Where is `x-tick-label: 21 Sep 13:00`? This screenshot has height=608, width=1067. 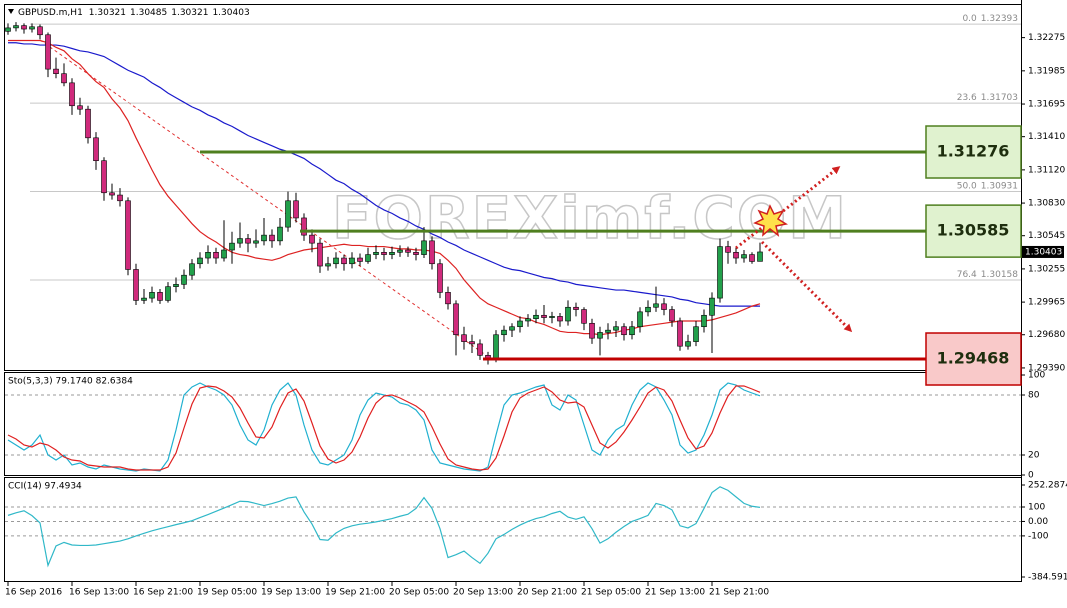 x-tick-label: 21 Sep 13:00 is located at coordinates (675, 593).